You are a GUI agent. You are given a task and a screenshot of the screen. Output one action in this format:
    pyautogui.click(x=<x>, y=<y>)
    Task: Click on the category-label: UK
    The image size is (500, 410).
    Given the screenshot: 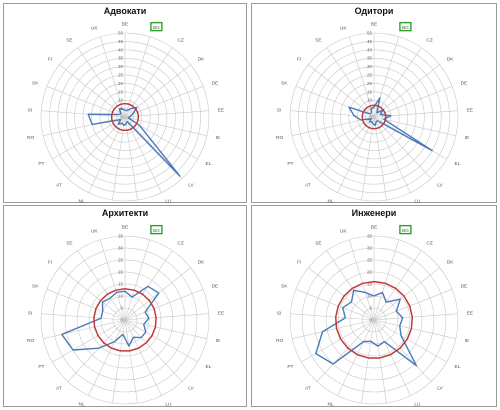 What is the action you would take?
    pyautogui.click(x=94, y=29)
    